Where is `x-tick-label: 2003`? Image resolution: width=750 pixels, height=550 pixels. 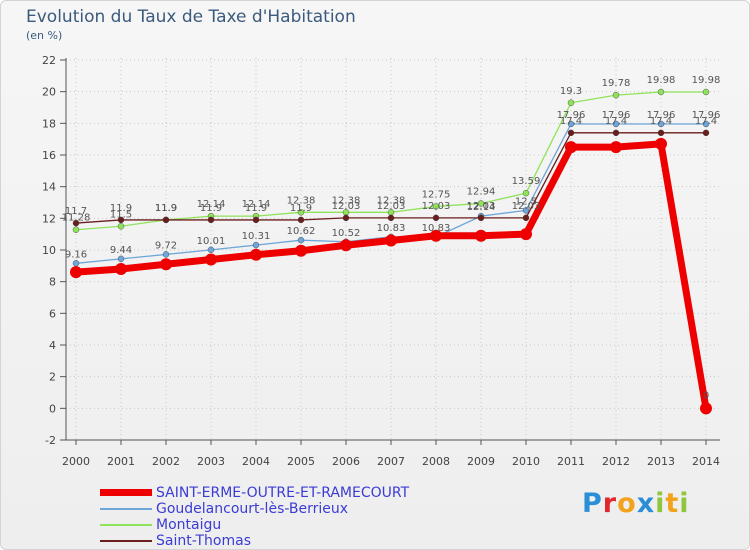 x-tick-label: 2003 is located at coordinates (211, 461).